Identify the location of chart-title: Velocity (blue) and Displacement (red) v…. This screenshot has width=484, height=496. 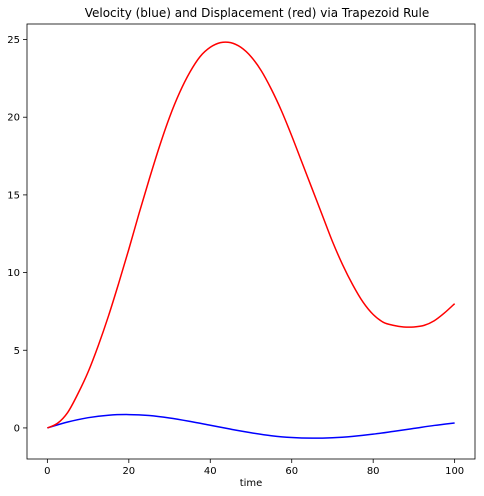
(257, 13).